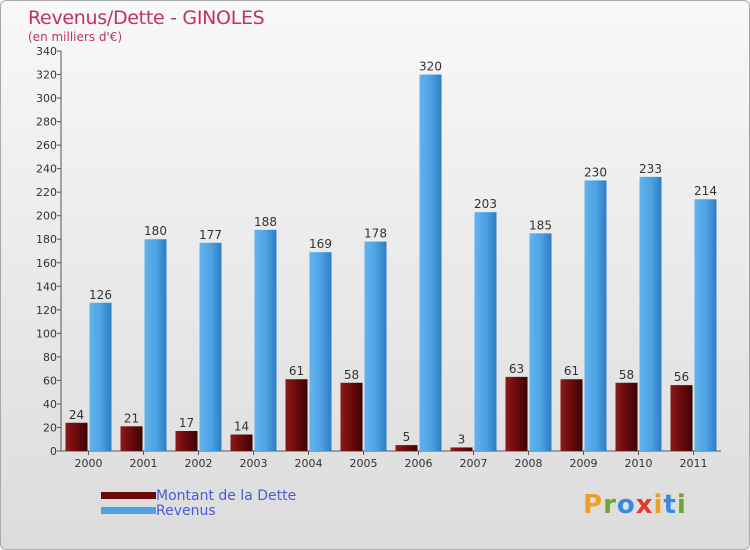 This screenshot has height=550, width=750. I want to click on x-tick-label: 2000, so click(89, 463).